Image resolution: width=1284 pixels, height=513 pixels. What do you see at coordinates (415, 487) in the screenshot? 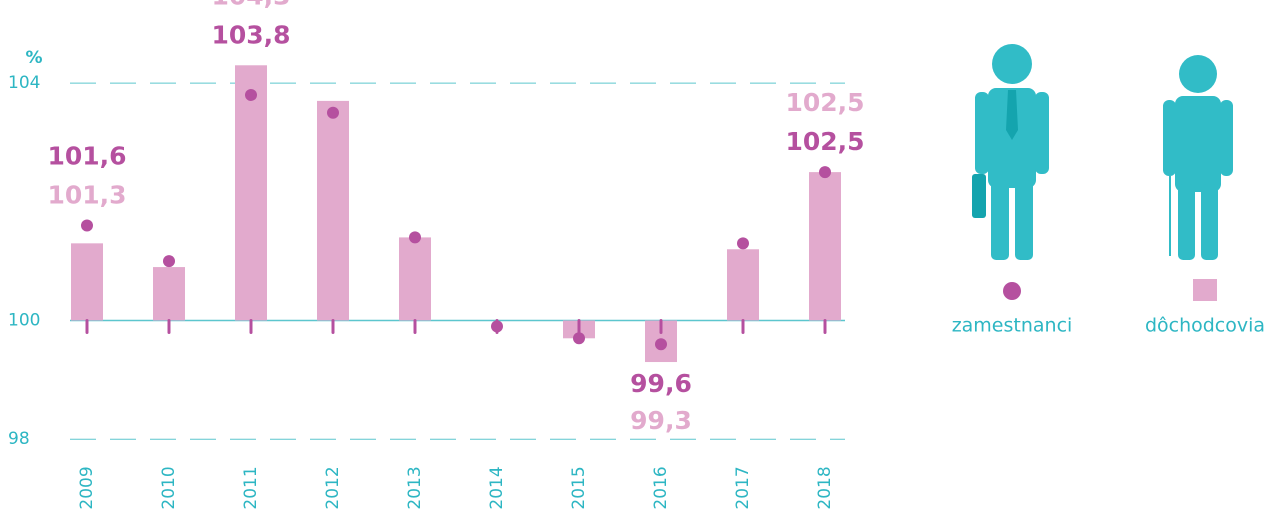
I see `x-tick-label: 2013` at bounding box center [415, 487].